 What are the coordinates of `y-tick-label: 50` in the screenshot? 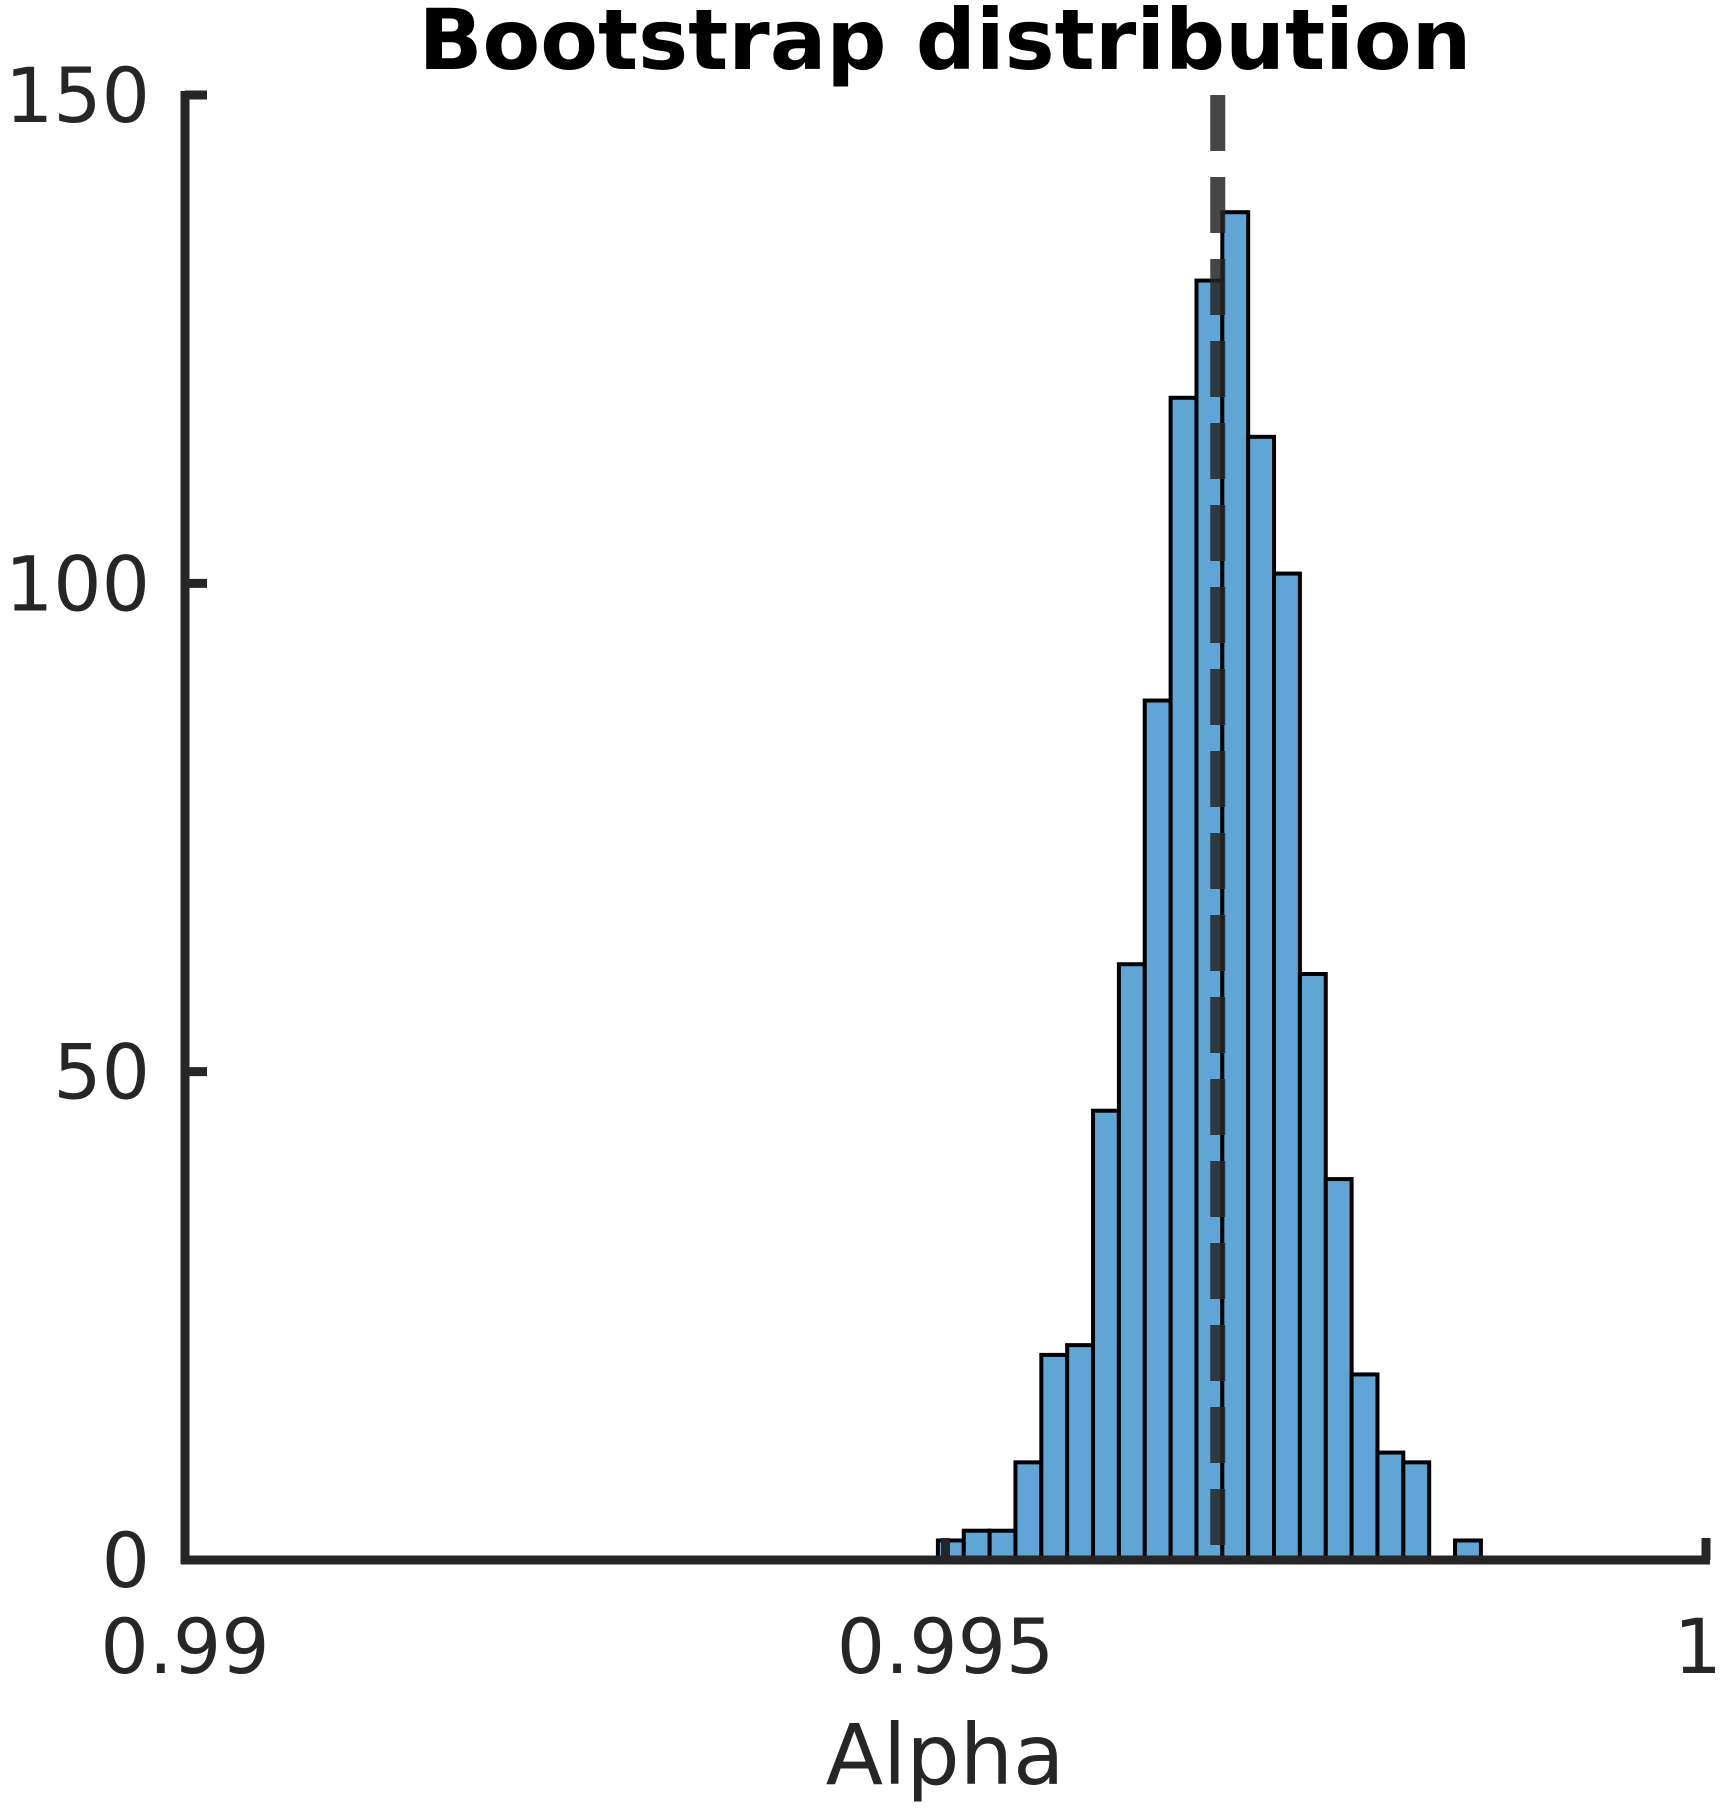 It's located at (101, 1072).